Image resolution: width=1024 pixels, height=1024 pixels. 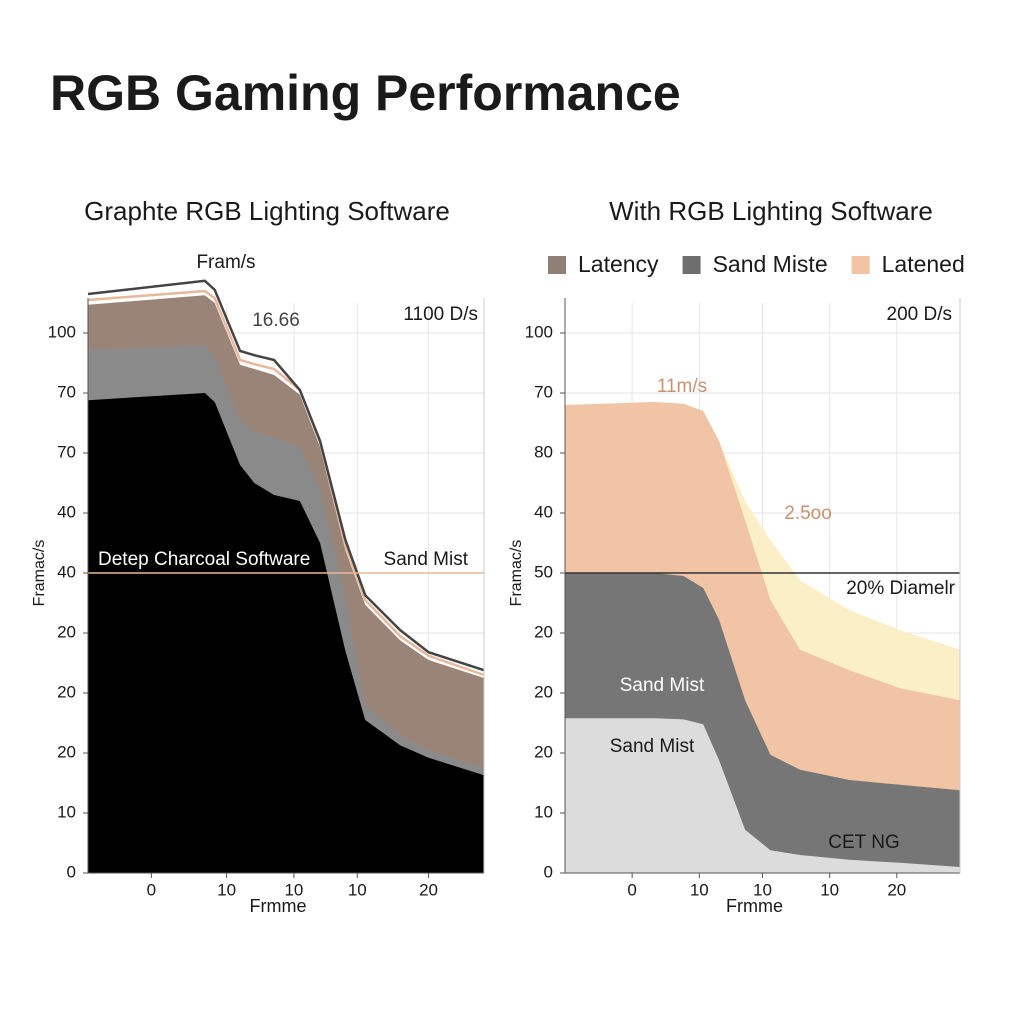 What do you see at coordinates (543, 571) in the screenshot?
I see `y-tick-label: 50` at bounding box center [543, 571].